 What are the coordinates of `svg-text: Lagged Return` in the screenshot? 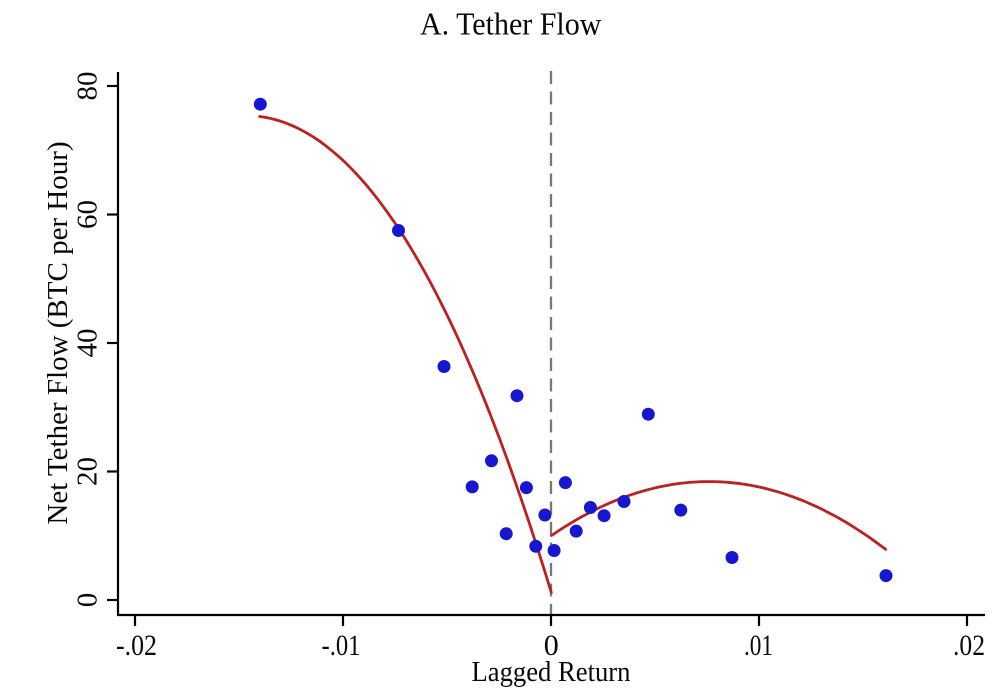 It's located at (551, 672).